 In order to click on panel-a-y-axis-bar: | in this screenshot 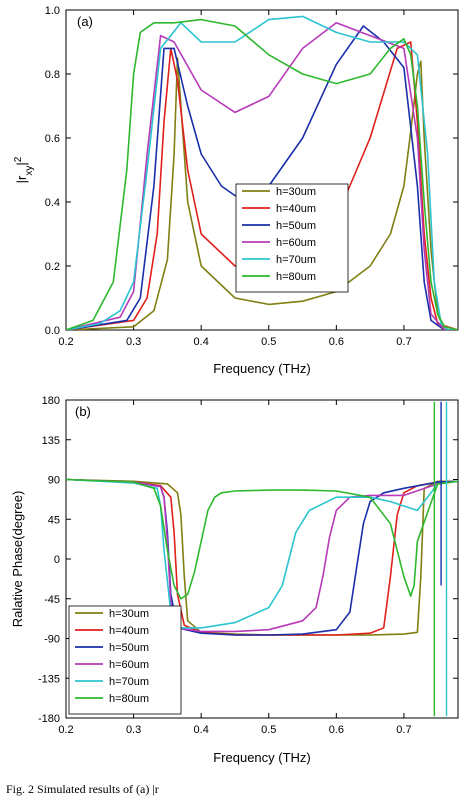, I will do `click(21, 163)`.